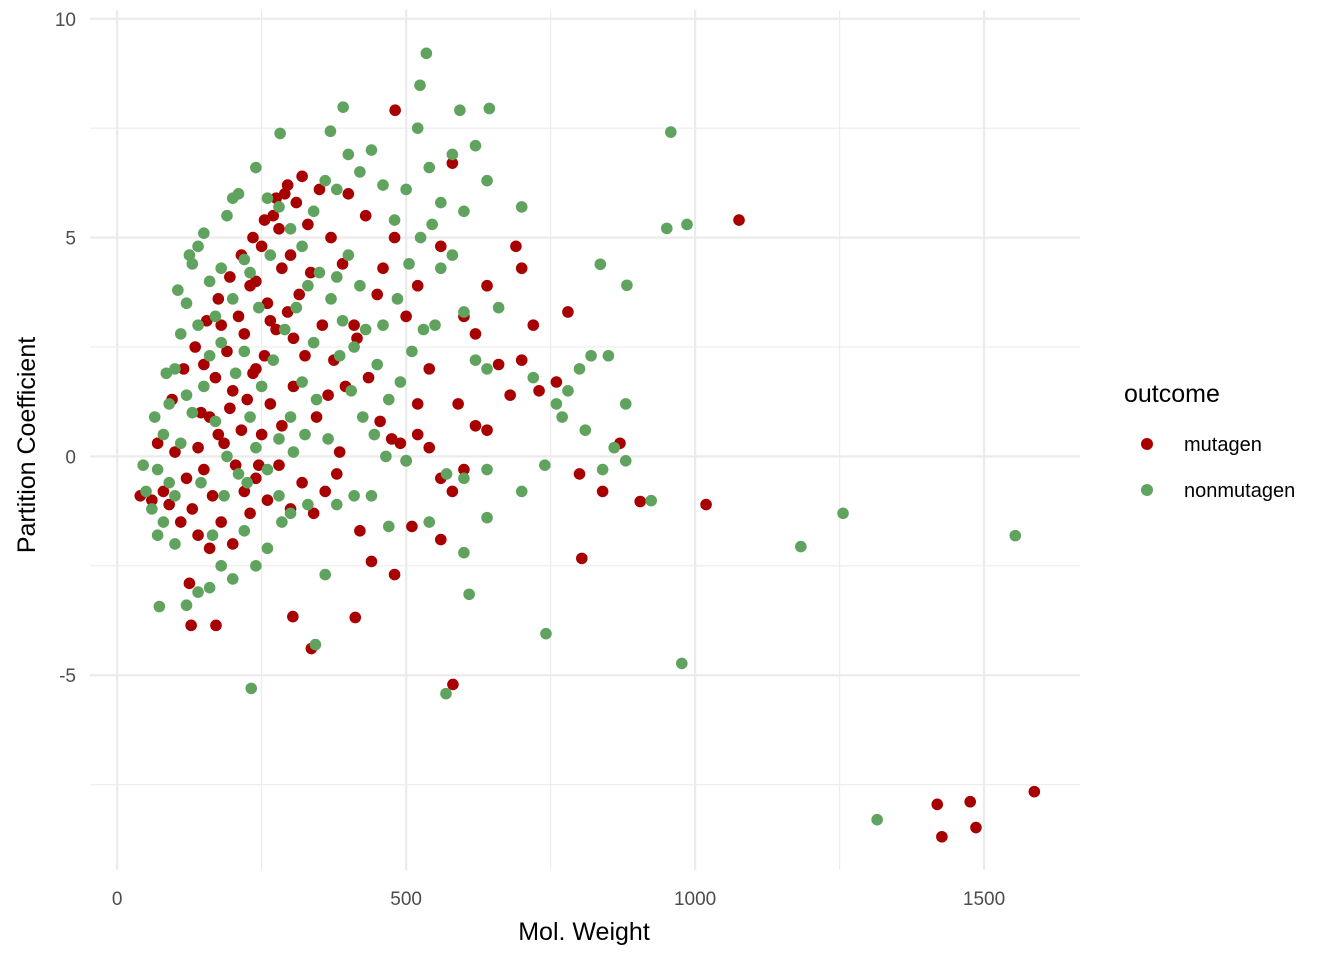 This screenshot has width=1344, height=960. What do you see at coordinates (1172, 394) in the screenshot?
I see `legend-title: outcome` at bounding box center [1172, 394].